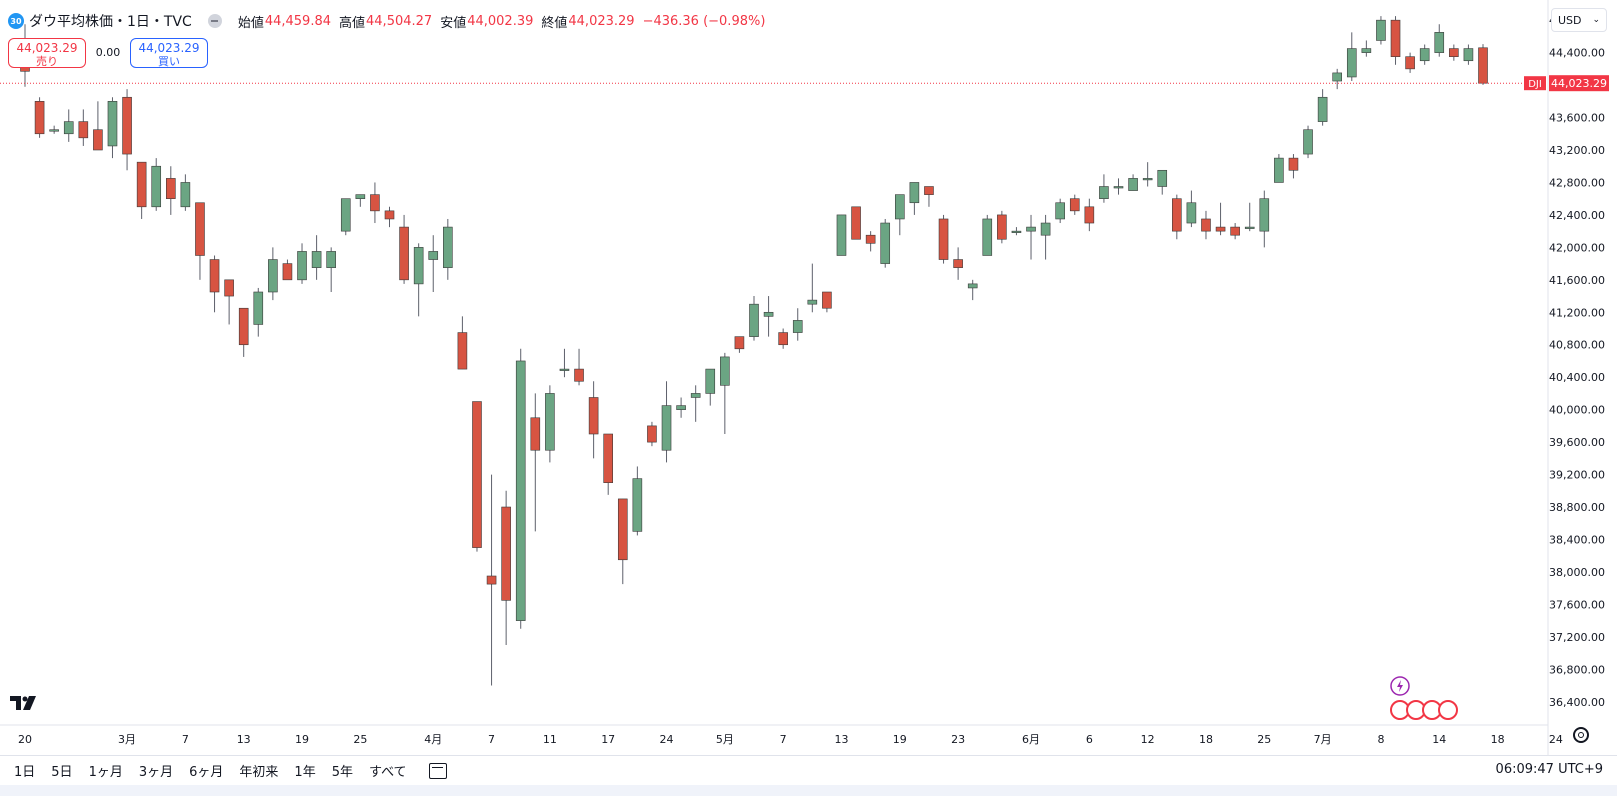 The width and height of the screenshot is (1617, 796). What do you see at coordinates (156, 772) in the screenshot?
I see `range-button: 3ヶ月` at bounding box center [156, 772].